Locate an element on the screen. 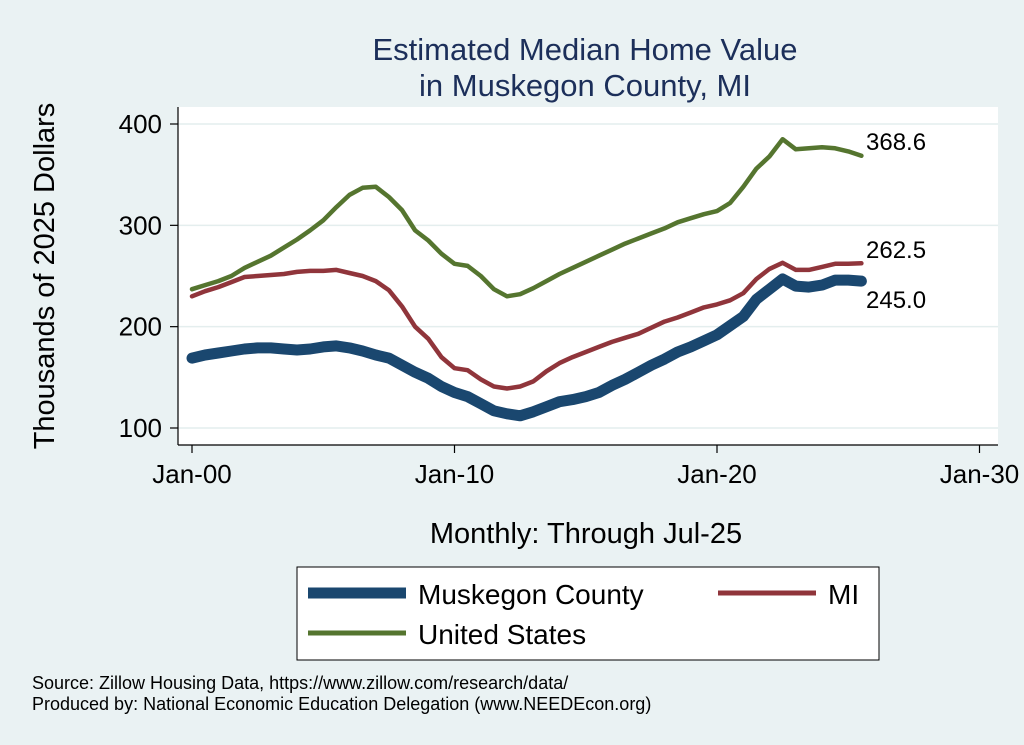  x-tick-label-jan-00: Jan-00 is located at coordinates (192, 474).